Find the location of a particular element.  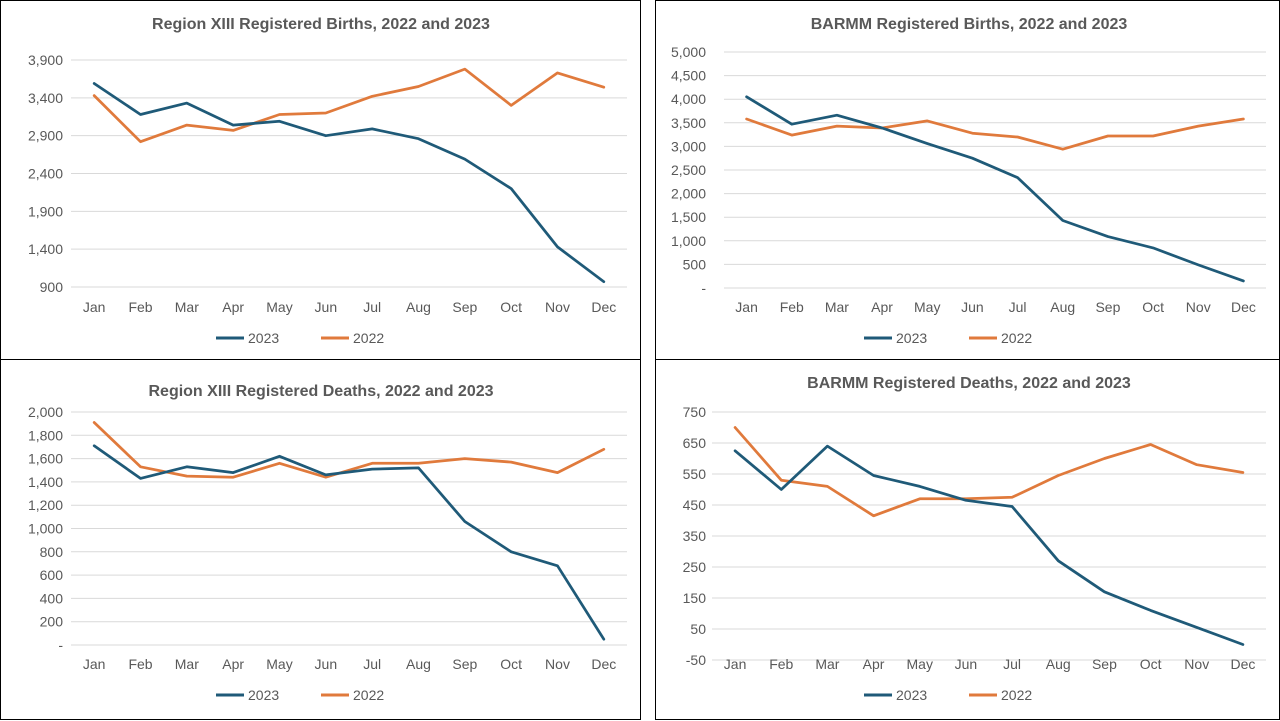

y-tick-label: 1,600 is located at coordinates (45, 459).